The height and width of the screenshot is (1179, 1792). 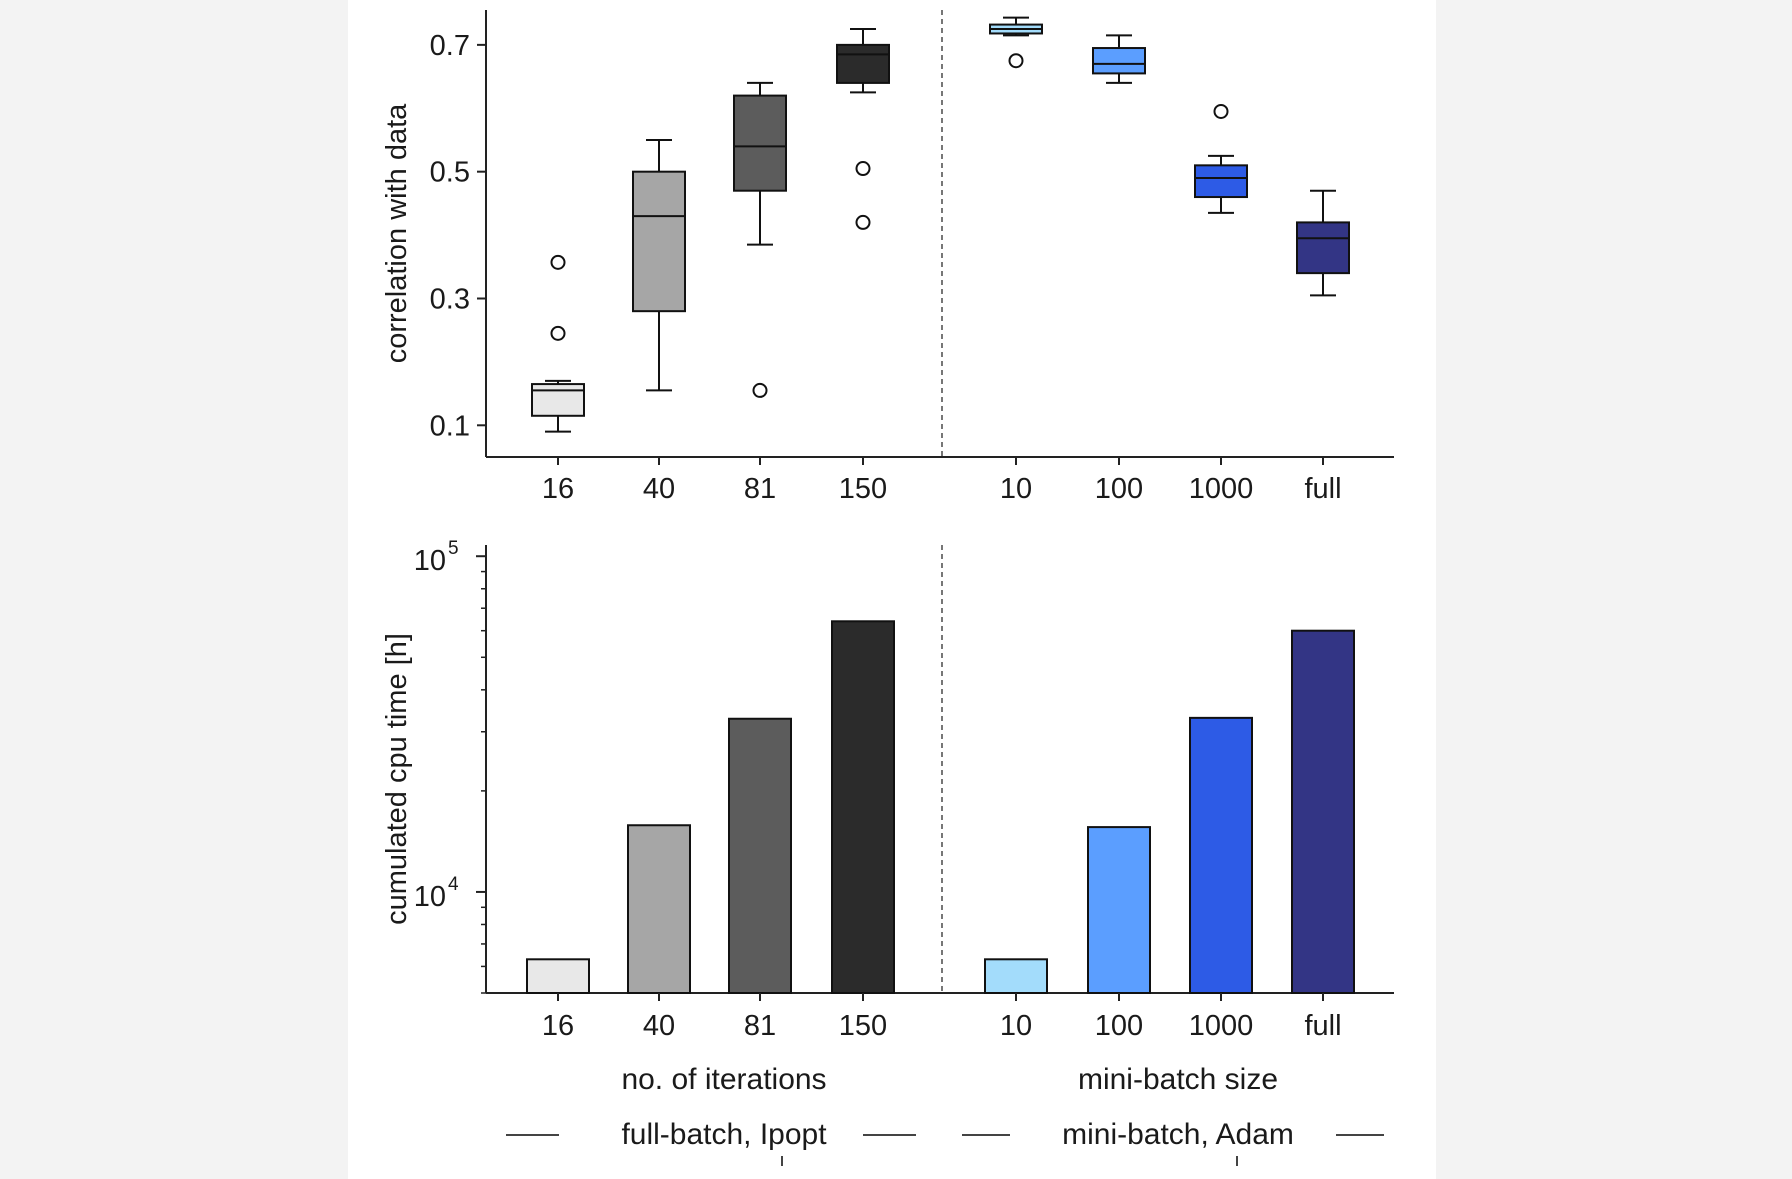 I want to click on group-xlabel-iterations: no. of iterations, so click(x=723, y=1079).